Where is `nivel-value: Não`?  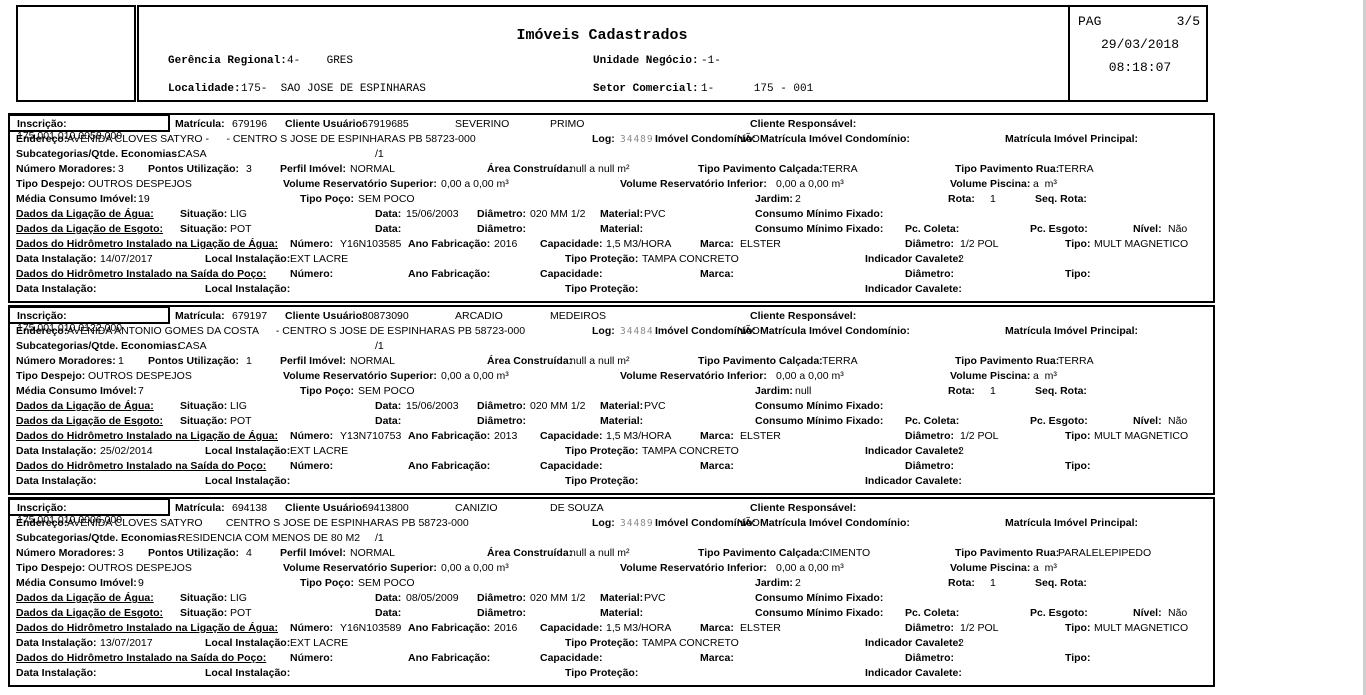 nivel-value: Não is located at coordinates (1178, 613).